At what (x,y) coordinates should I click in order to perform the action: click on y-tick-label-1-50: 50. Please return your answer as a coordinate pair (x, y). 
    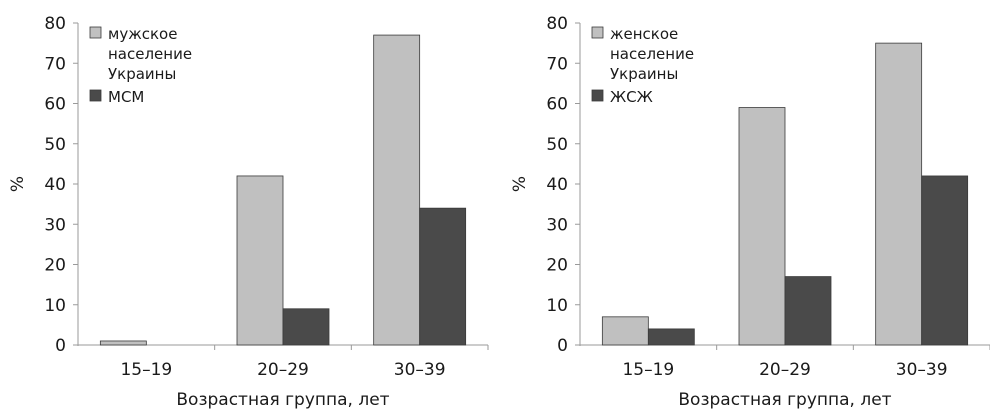
    Looking at the image, I should click on (557, 145).